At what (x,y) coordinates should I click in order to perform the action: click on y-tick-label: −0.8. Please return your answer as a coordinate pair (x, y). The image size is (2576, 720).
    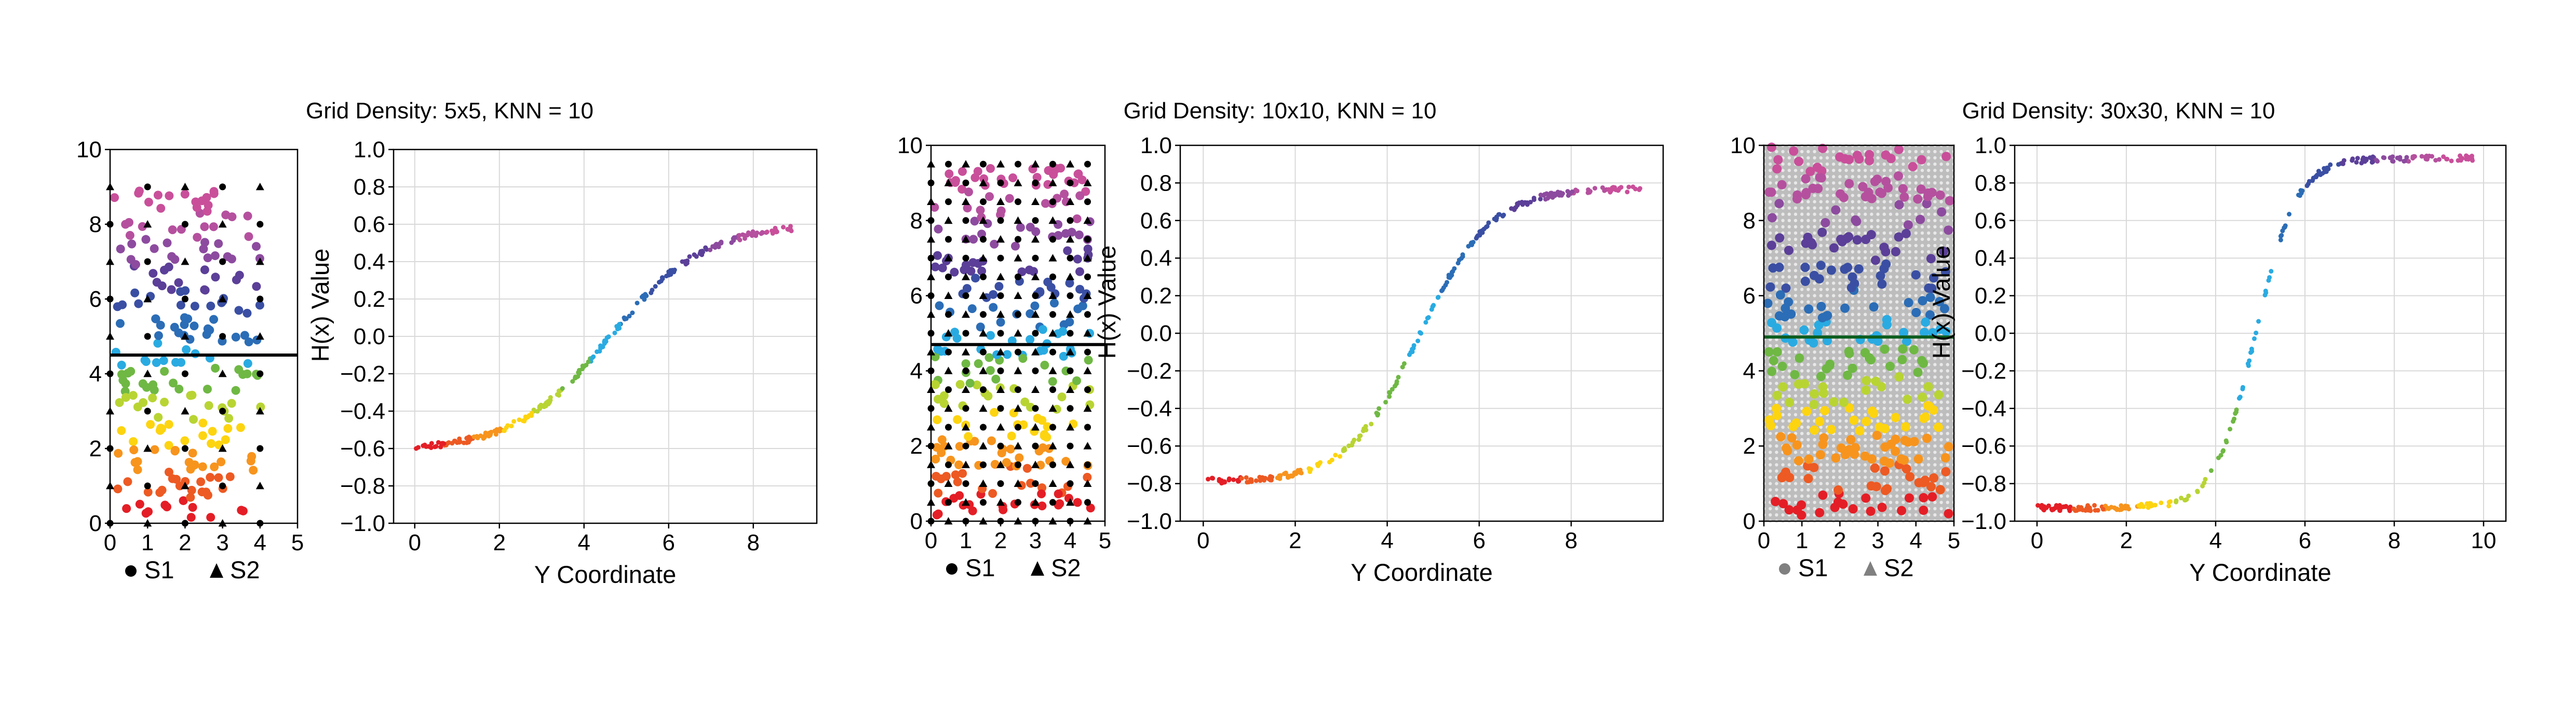
    Looking at the image, I should click on (1983, 484).